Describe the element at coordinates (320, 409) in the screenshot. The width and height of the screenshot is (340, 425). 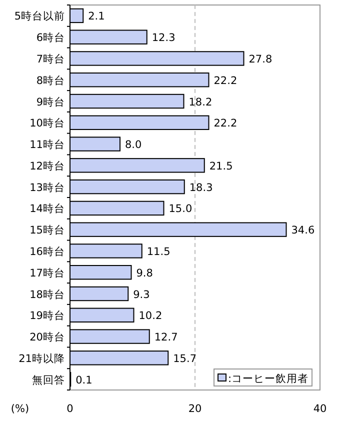
I see `x-tick-label: 40` at that location.